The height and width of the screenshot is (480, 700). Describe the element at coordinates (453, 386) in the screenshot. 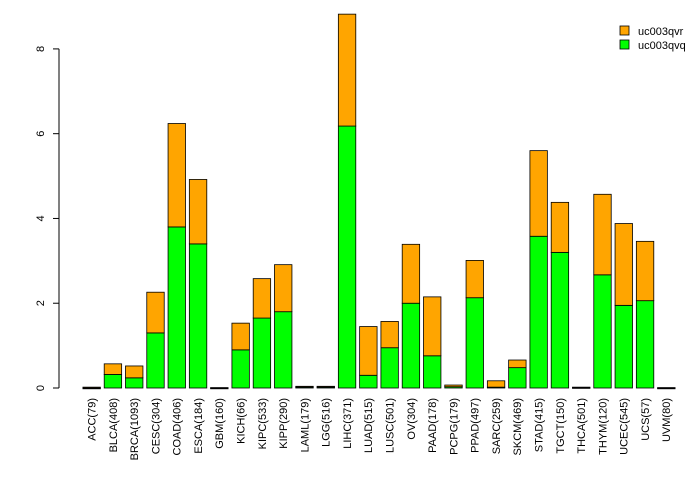

I see `bar-uc003qvr-PCPG(179)` at that location.